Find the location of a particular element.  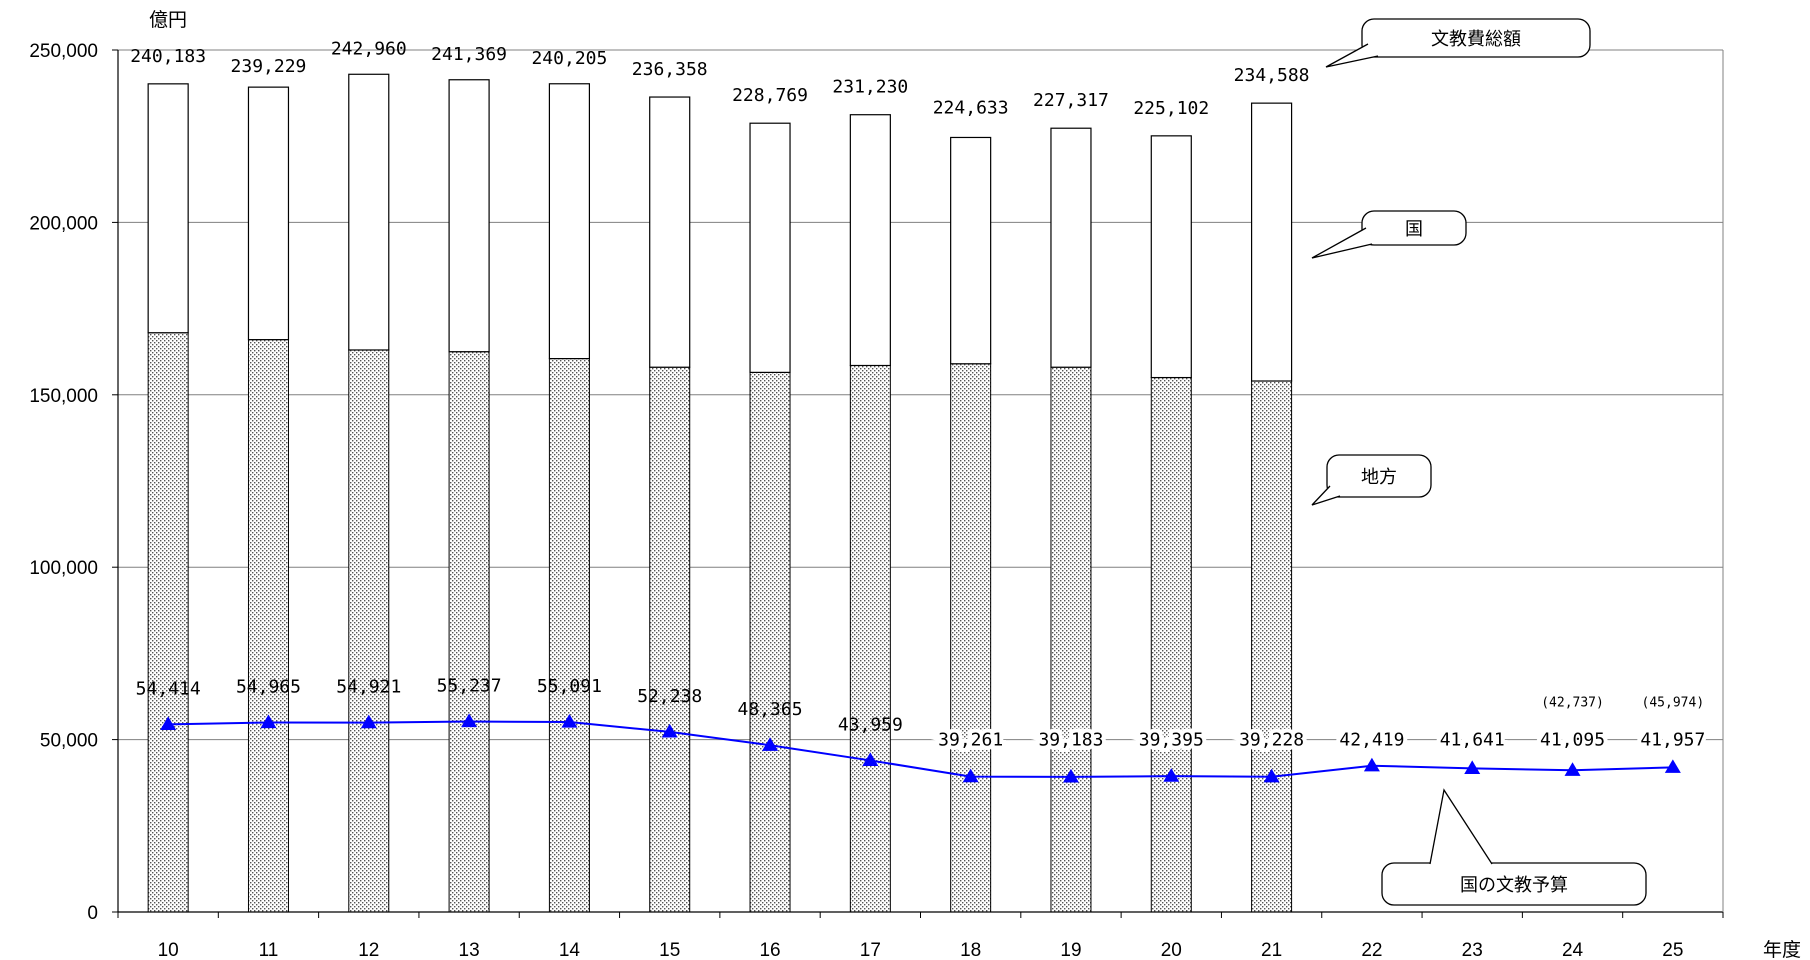

budget-value-label: 41,095 is located at coordinates (1572, 740).